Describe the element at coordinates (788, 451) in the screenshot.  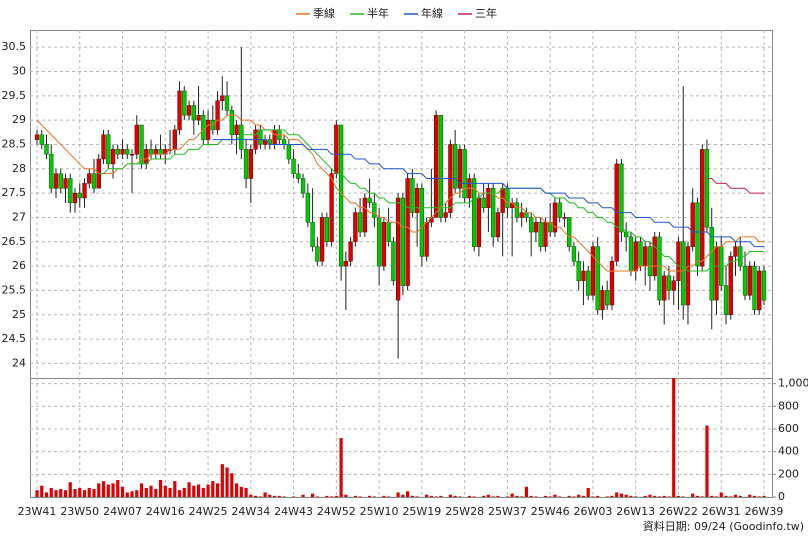
I see `y2-tick-label: 400` at that location.